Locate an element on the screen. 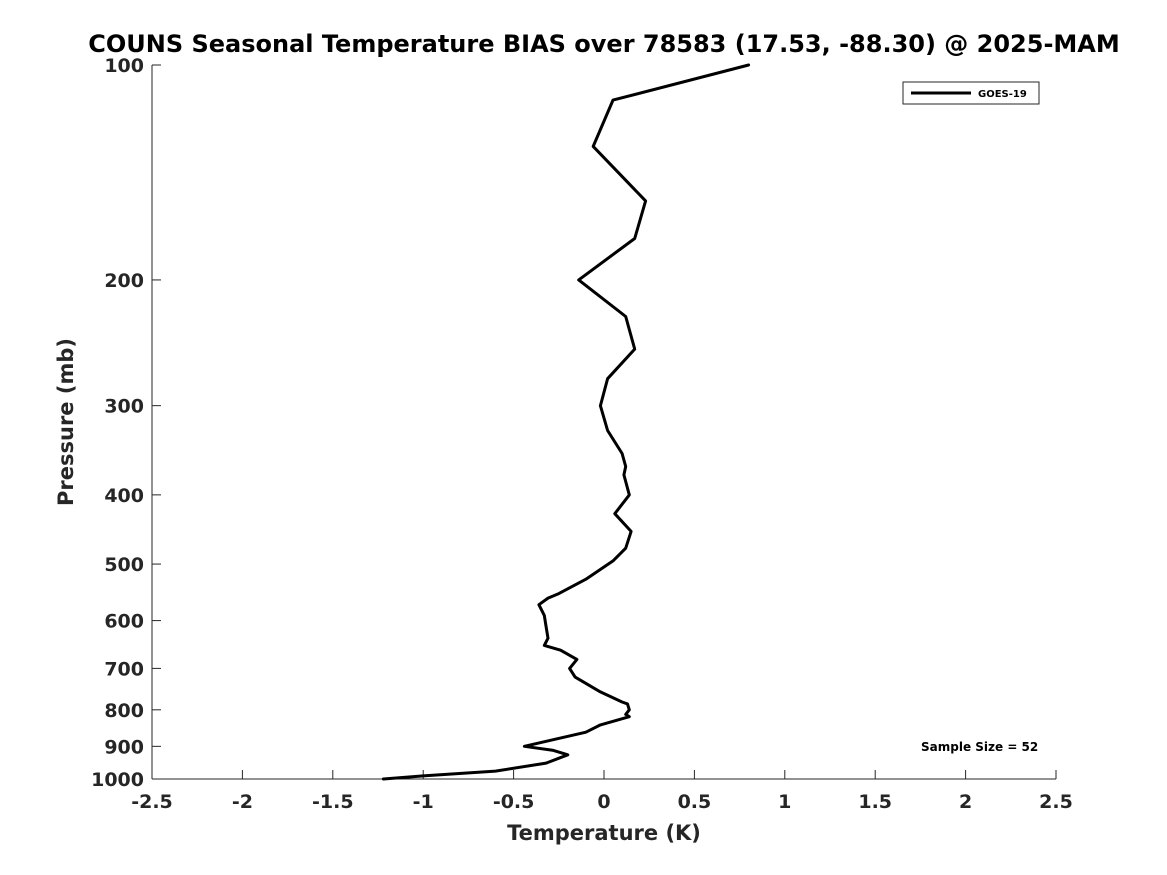  x-tick-label: 0 is located at coordinates (603, 802).